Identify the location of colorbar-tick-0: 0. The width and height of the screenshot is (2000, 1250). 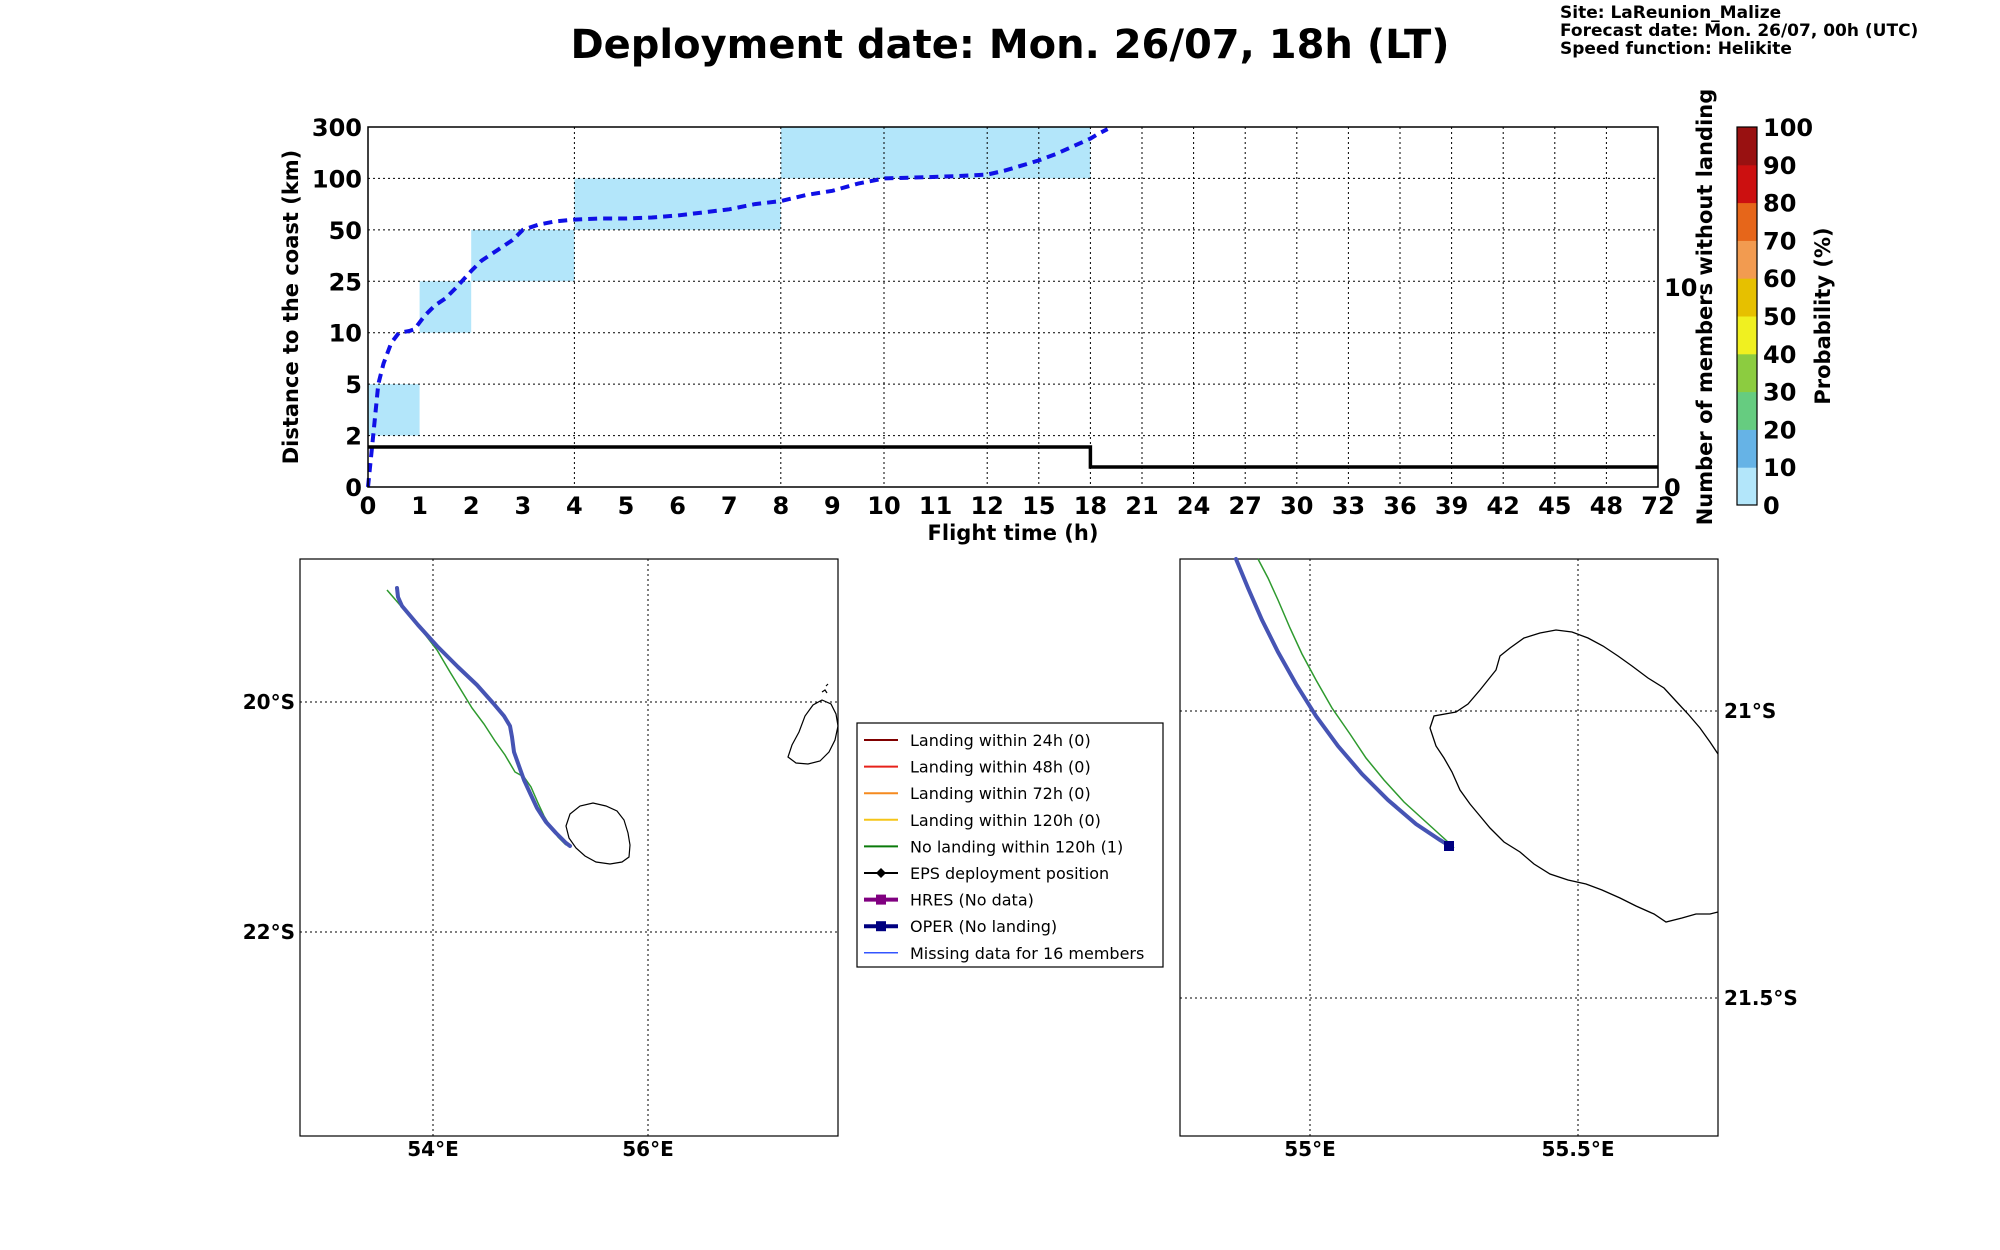
(1771, 506).